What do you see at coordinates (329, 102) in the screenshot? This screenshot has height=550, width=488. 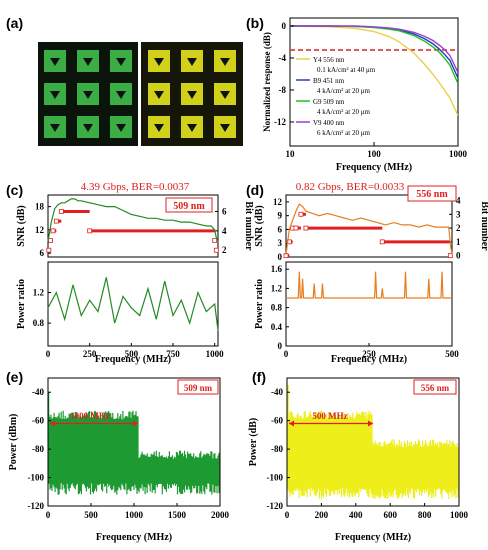 I see `panel-b-legend-name: G9 509 nm` at bounding box center [329, 102].